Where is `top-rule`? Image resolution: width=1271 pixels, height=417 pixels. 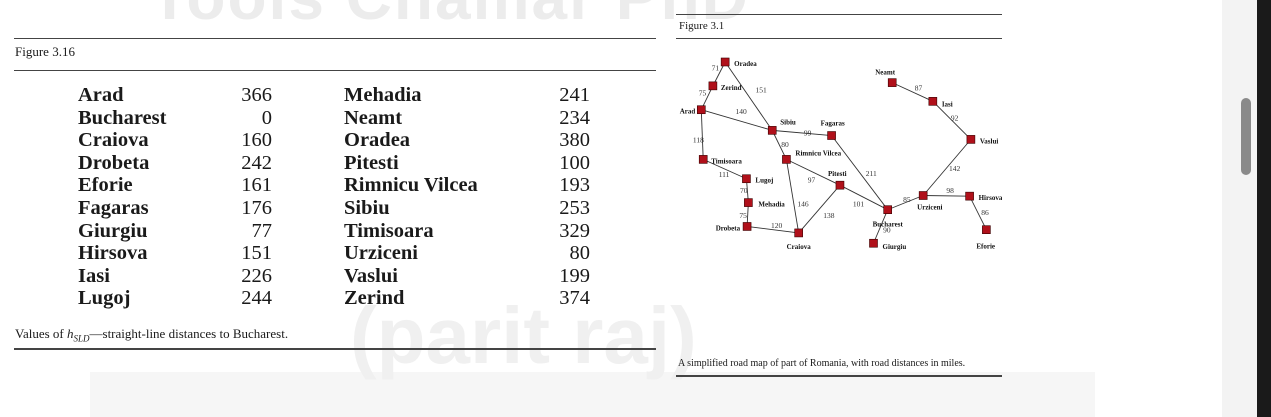 top-rule is located at coordinates (335, 38).